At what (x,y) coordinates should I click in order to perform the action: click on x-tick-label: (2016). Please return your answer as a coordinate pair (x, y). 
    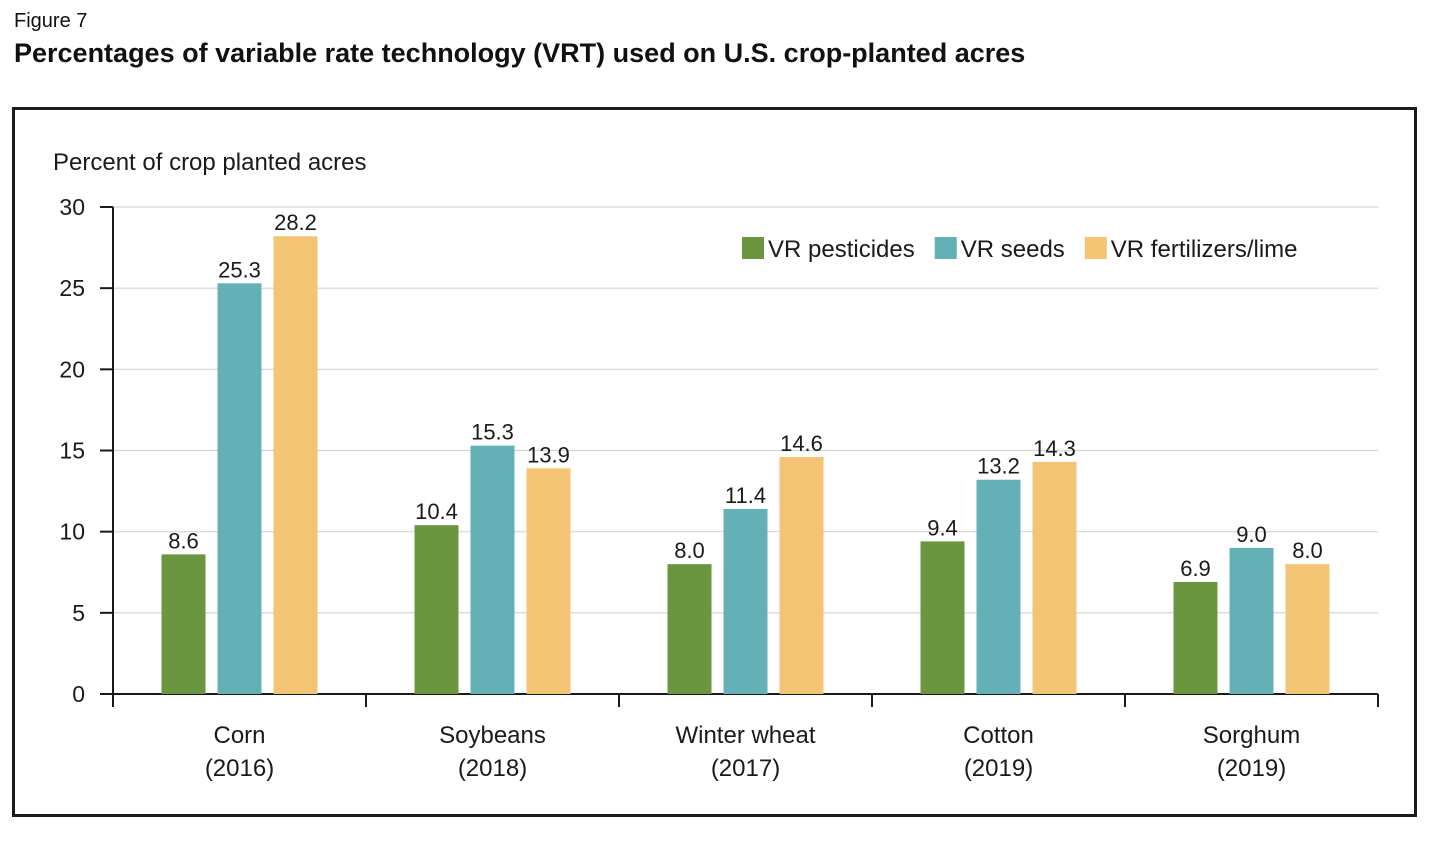
    Looking at the image, I should click on (239, 768).